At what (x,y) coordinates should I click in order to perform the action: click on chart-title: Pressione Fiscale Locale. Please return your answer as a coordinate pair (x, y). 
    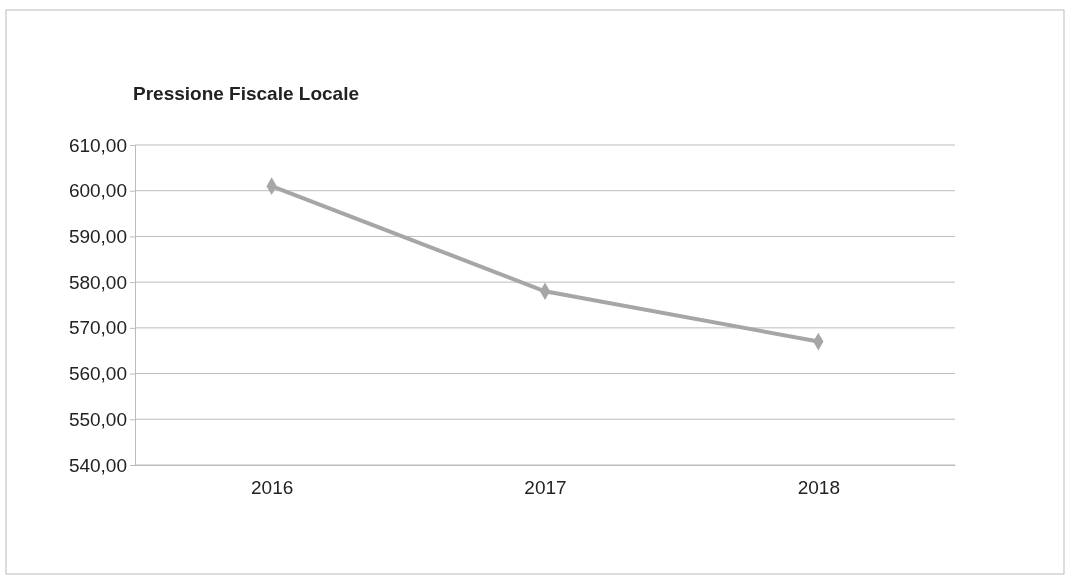
    Looking at the image, I should click on (246, 93).